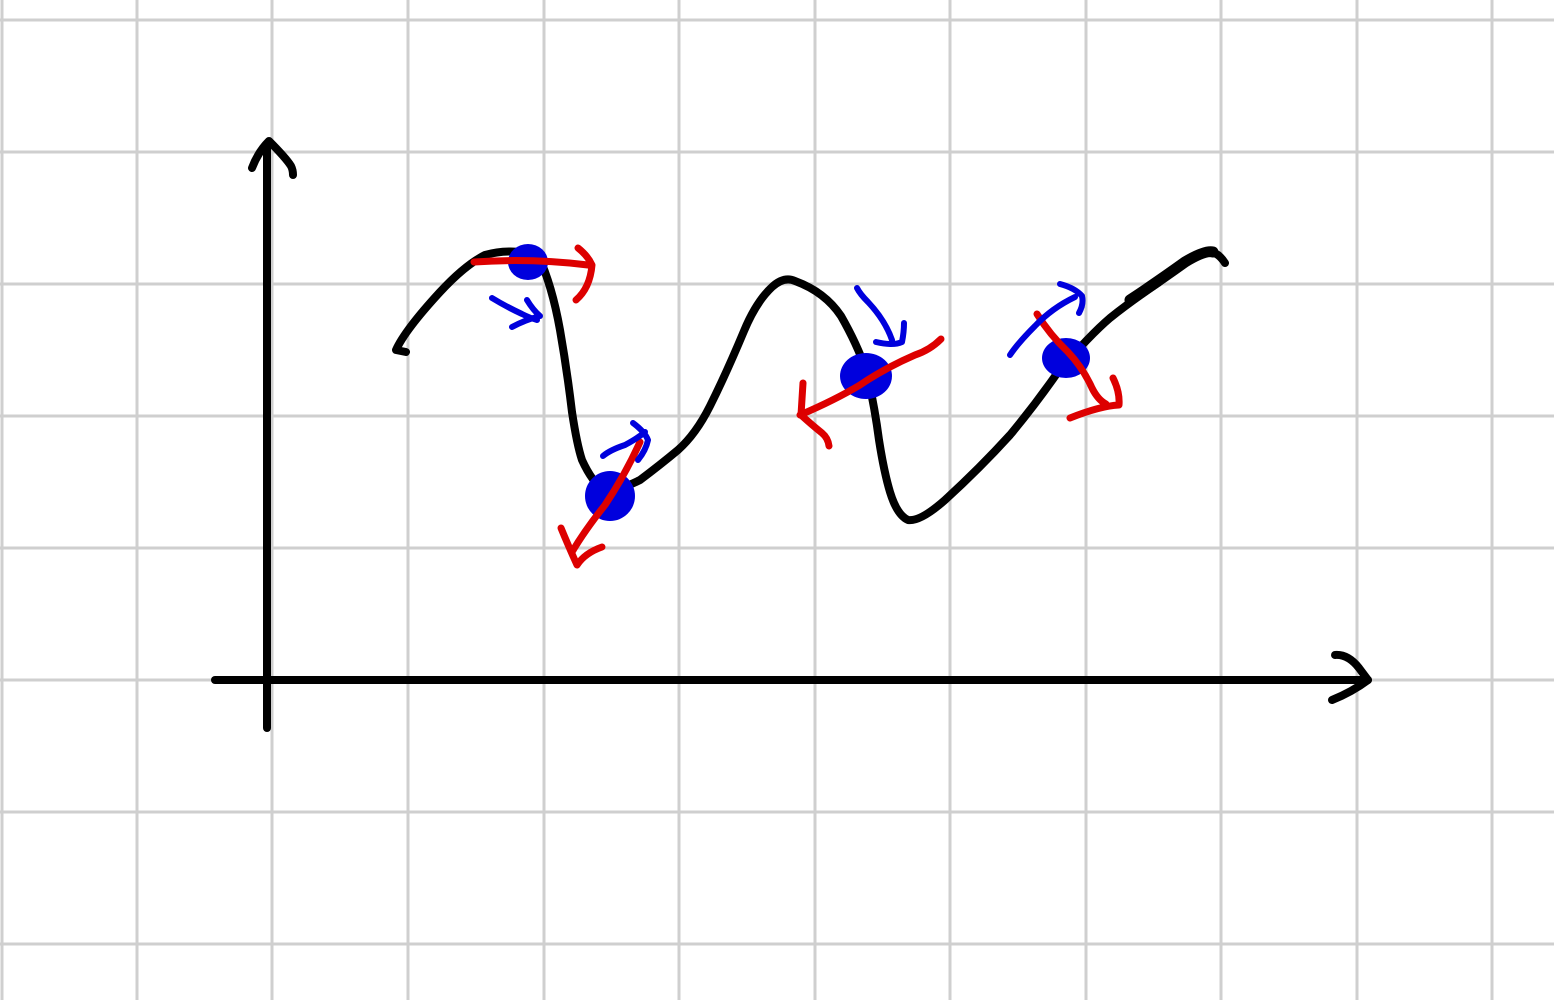 The width and height of the screenshot is (1554, 1000). Describe the element at coordinates (581, 546) in the screenshot. I see `point-2-tangent-arrowhead` at that location.